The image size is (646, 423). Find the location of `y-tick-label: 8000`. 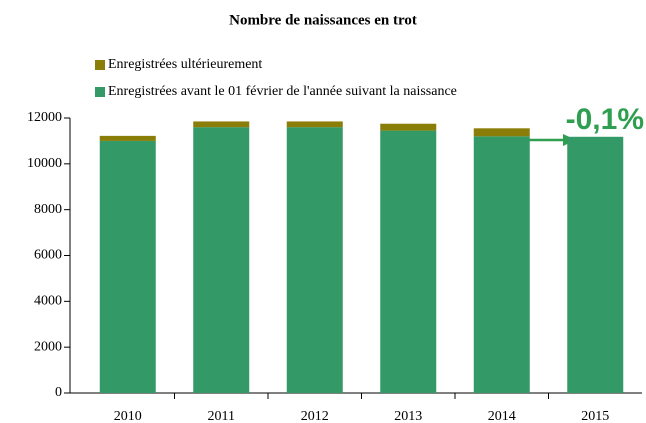

y-tick-label: 8000 is located at coordinates (48, 209).